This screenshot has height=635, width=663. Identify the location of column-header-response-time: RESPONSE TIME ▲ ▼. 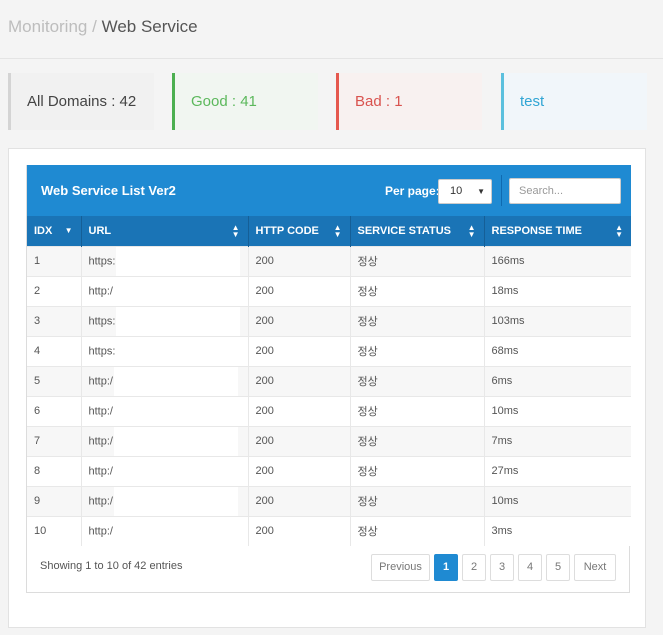
(557, 231).